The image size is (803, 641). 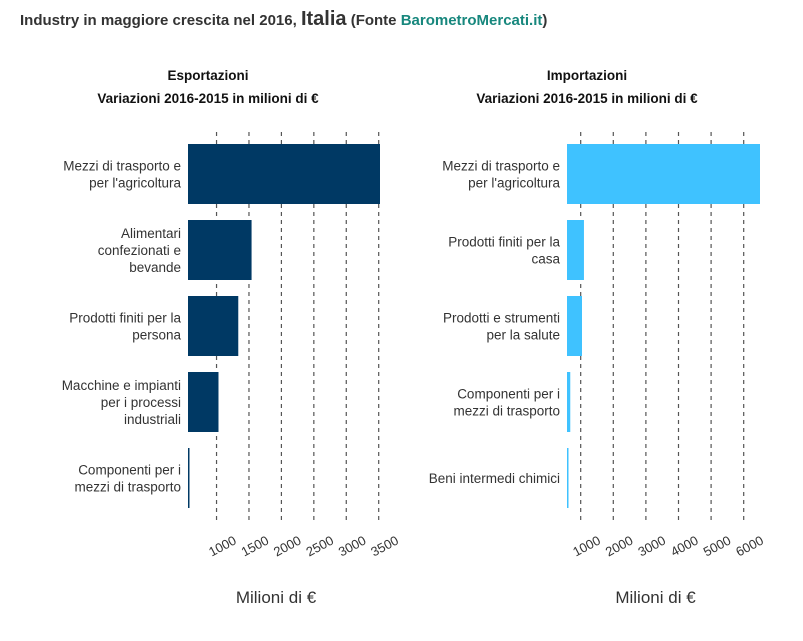 What do you see at coordinates (207, 75) in the screenshot?
I see `export-title-line-0: Esportazioni` at bounding box center [207, 75].